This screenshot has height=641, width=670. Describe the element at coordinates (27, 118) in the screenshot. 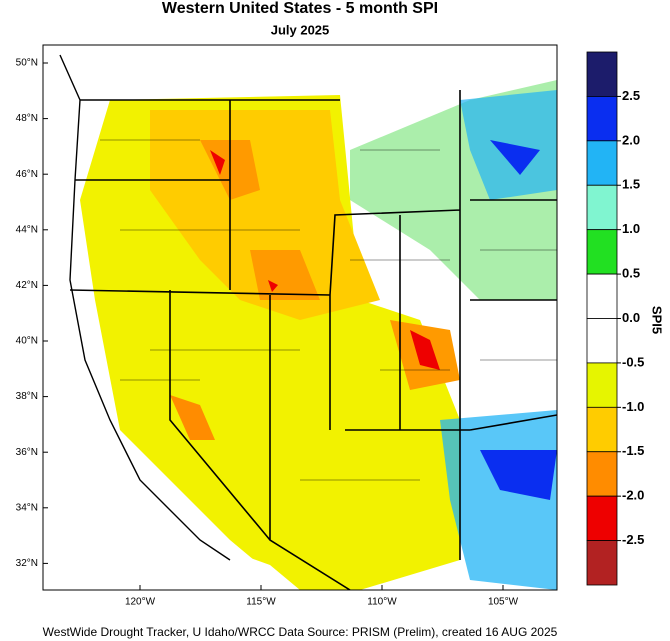

I see `lat-label: 48°N` at that location.